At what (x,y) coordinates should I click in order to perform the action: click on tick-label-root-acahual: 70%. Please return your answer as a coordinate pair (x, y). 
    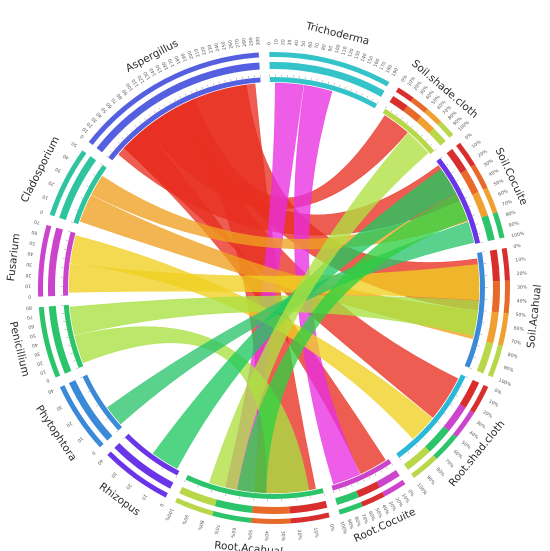
    Looking at the image, I should click on (216, 530).